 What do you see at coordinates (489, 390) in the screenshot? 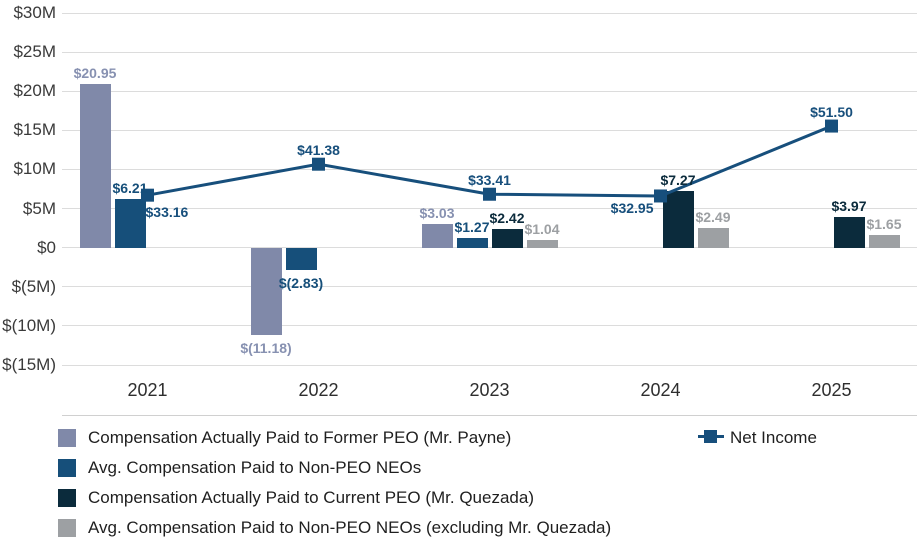
I see `x-axis-label-2023: 2023` at bounding box center [489, 390].